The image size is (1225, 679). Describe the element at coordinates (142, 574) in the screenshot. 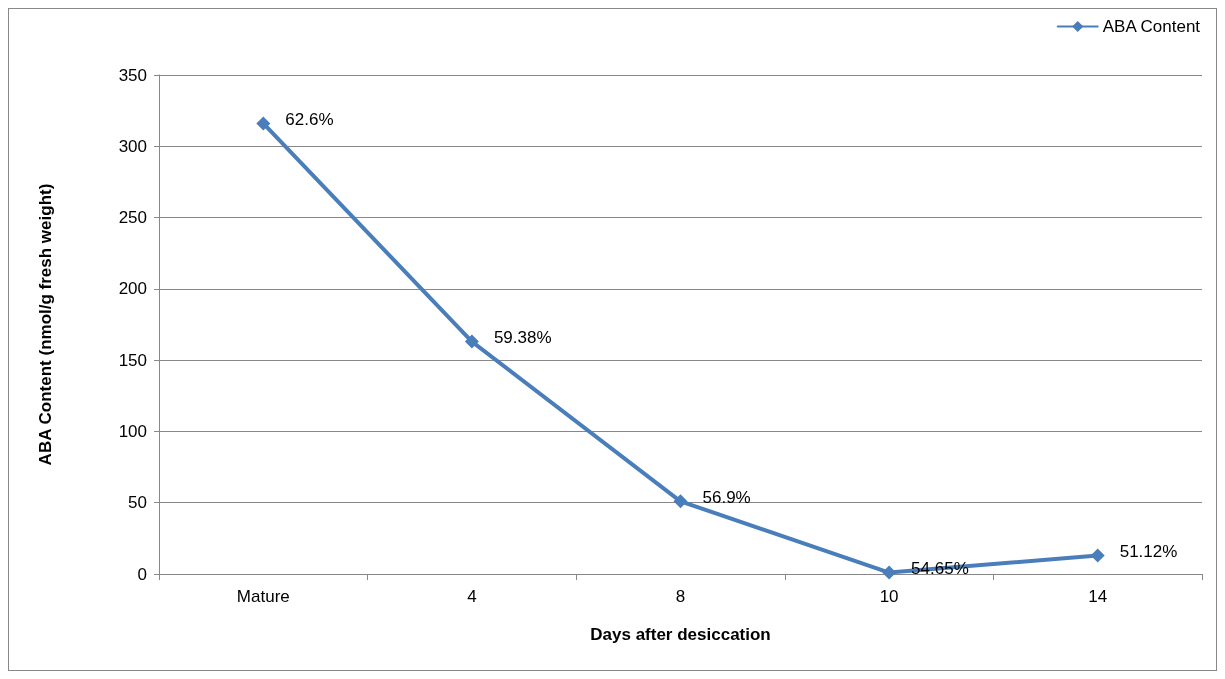

I see `y-tick-label: 0` at that location.